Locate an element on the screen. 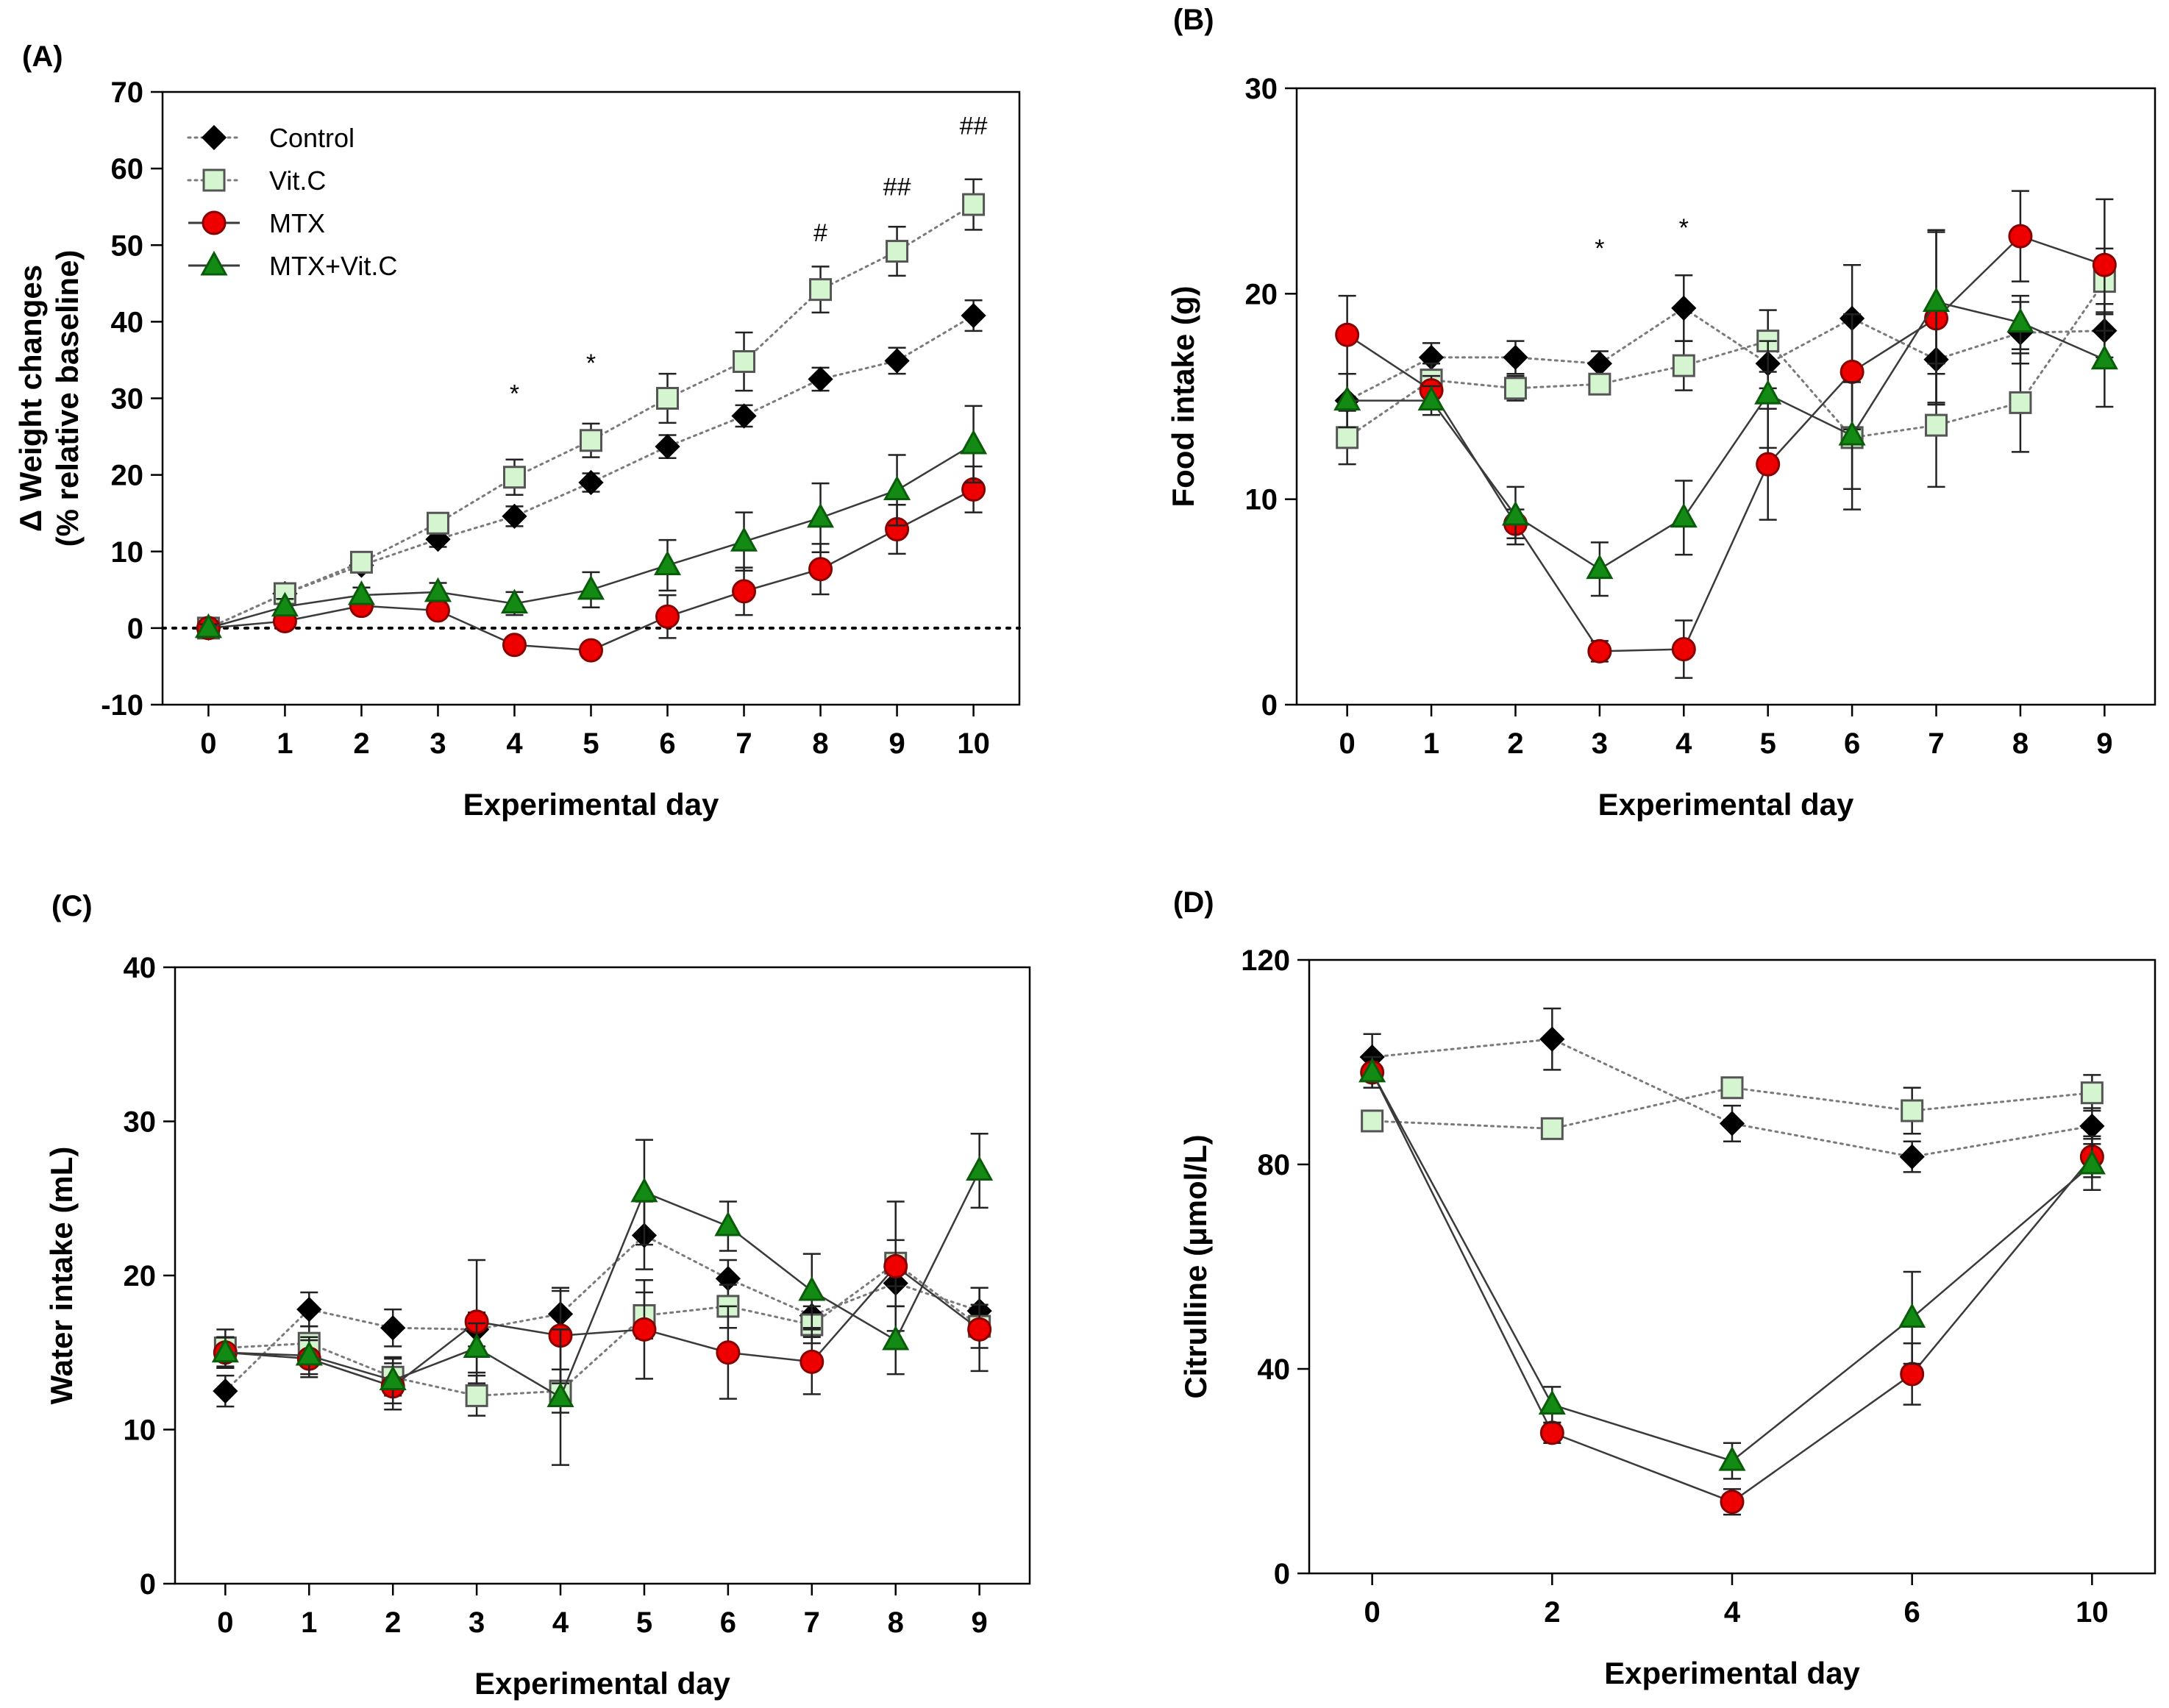 This screenshot has width=2169, height=1708. panel-d-series-mtxvitc is located at coordinates (1732, 1268).